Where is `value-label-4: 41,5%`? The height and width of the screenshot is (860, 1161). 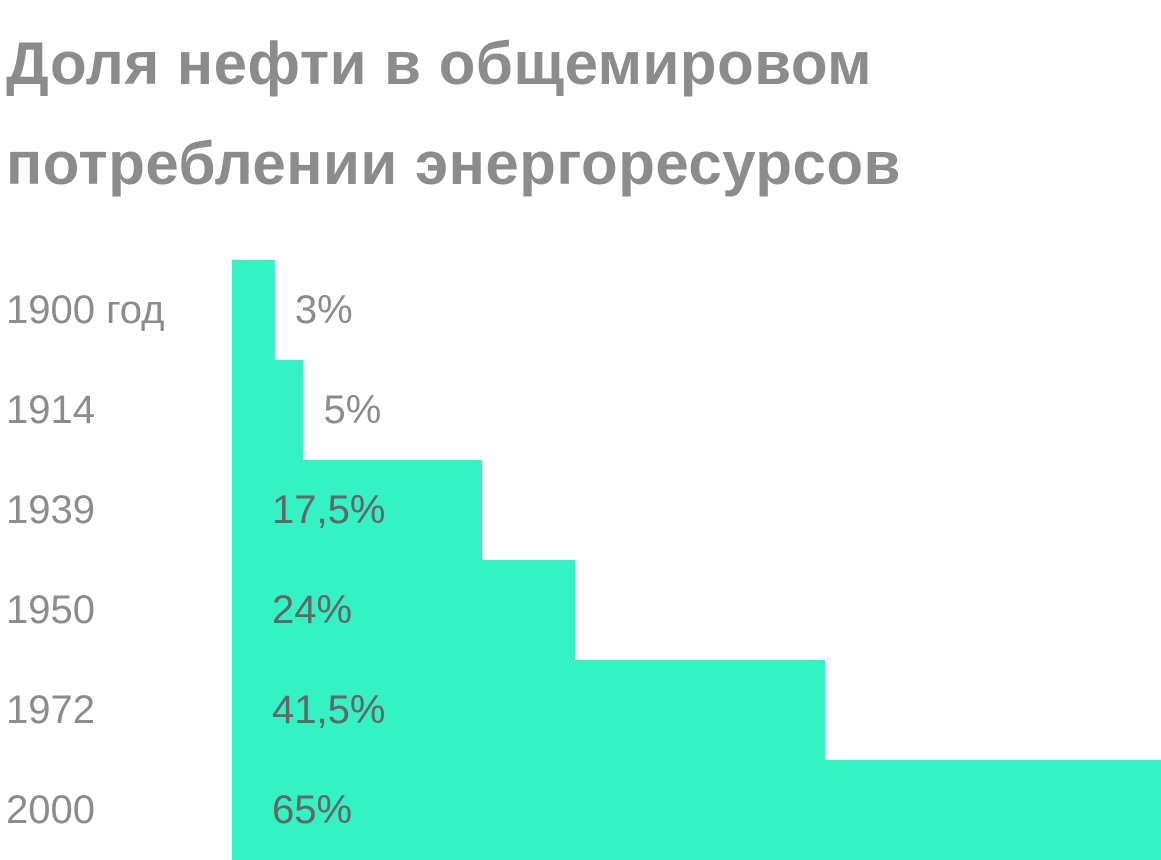
value-label-4: 41,5% is located at coordinates (328, 710).